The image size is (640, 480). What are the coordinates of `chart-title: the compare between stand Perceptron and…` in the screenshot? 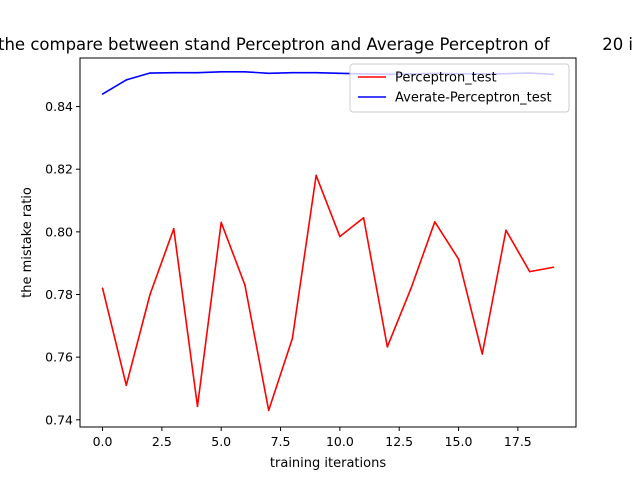 It's located at (316, 44).